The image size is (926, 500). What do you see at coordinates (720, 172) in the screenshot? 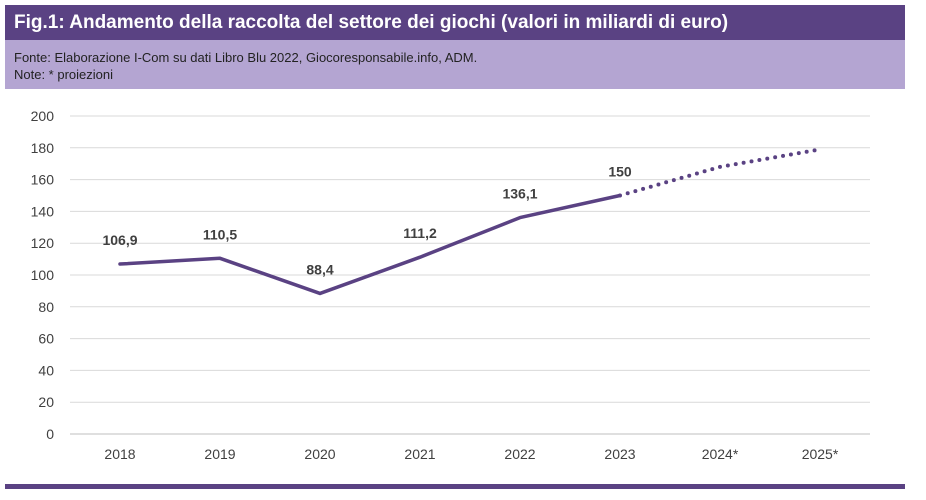
I see `projection-line` at bounding box center [720, 172].